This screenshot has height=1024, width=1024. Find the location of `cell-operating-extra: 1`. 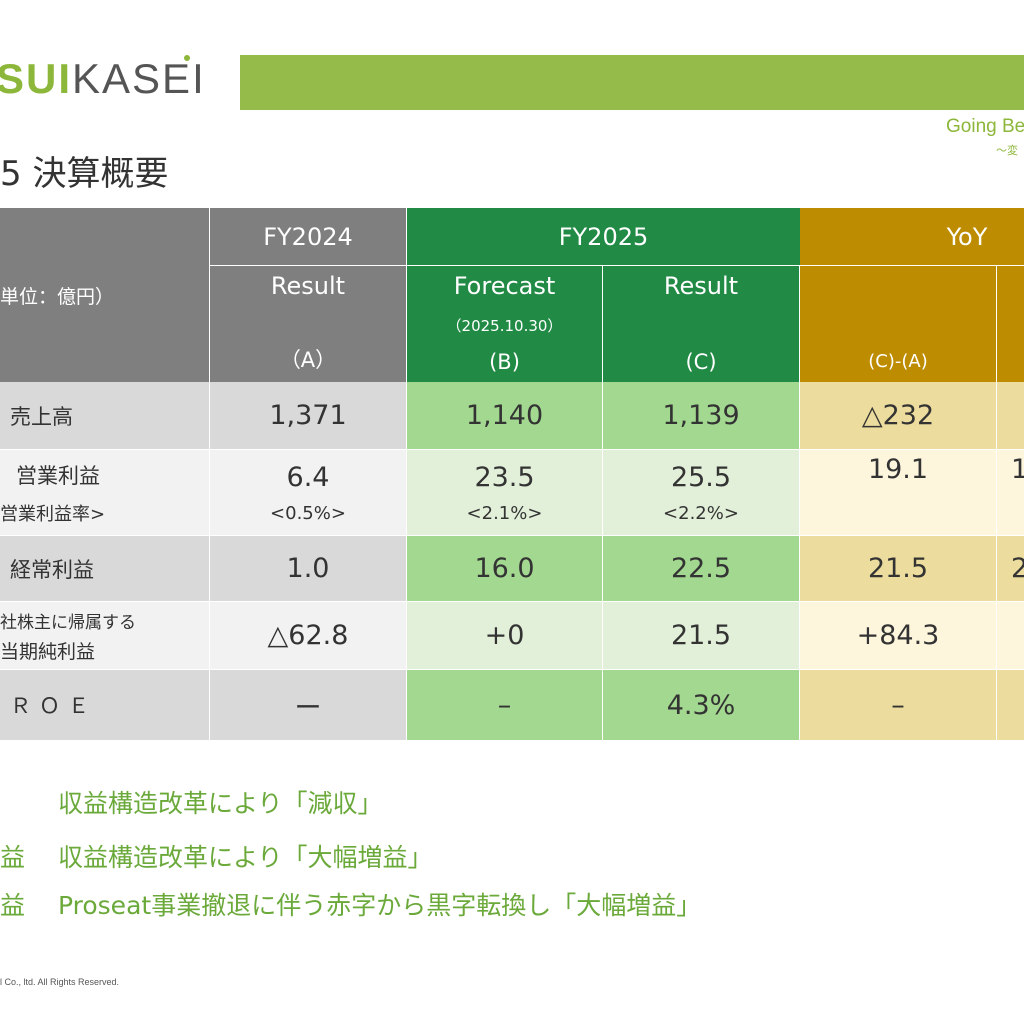

cell-operating-extra: 1 is located at coordinates (1010, 493).